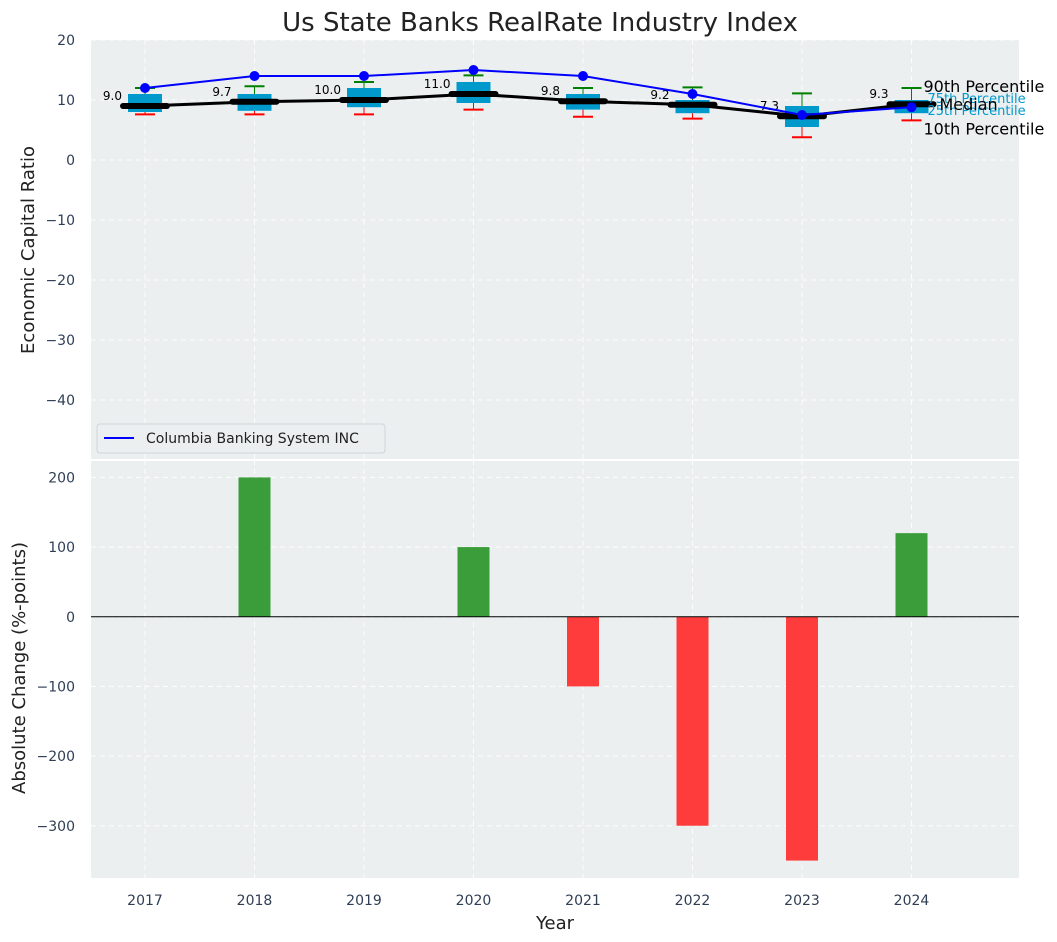  Describe the element at coordinates (60, 401) in the screenshot. I see `top-y-tick-label: −40` at that location.